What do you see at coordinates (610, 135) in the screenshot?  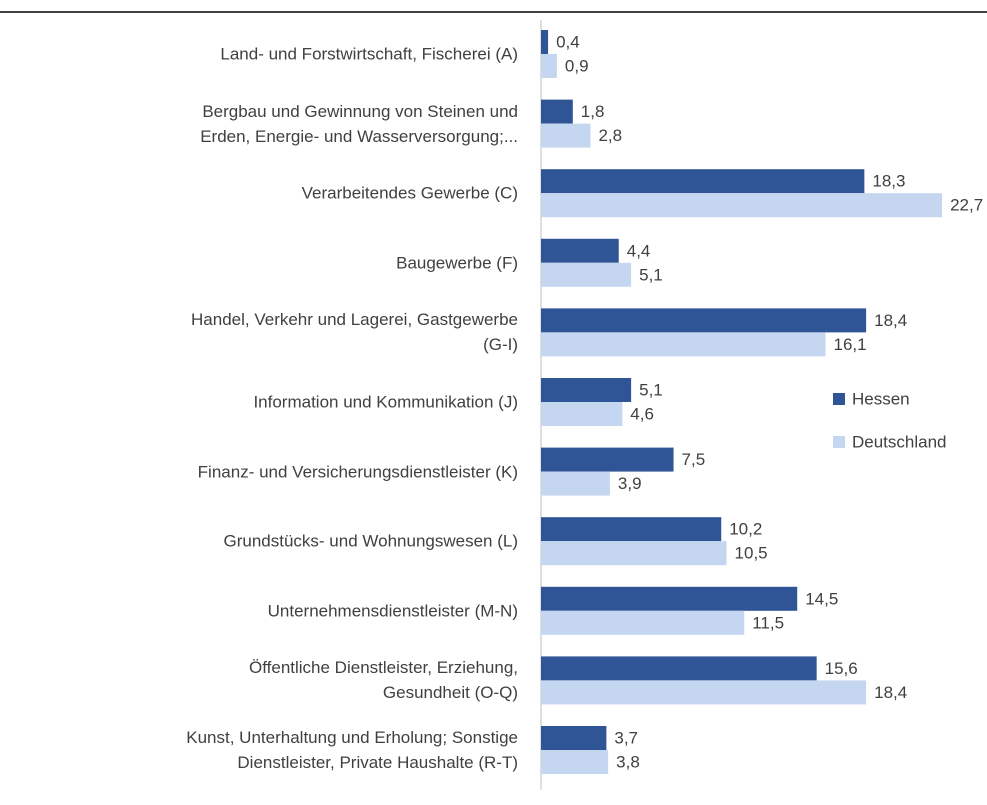 I see `value-label: 2,8` at bounding box center [610, 135].